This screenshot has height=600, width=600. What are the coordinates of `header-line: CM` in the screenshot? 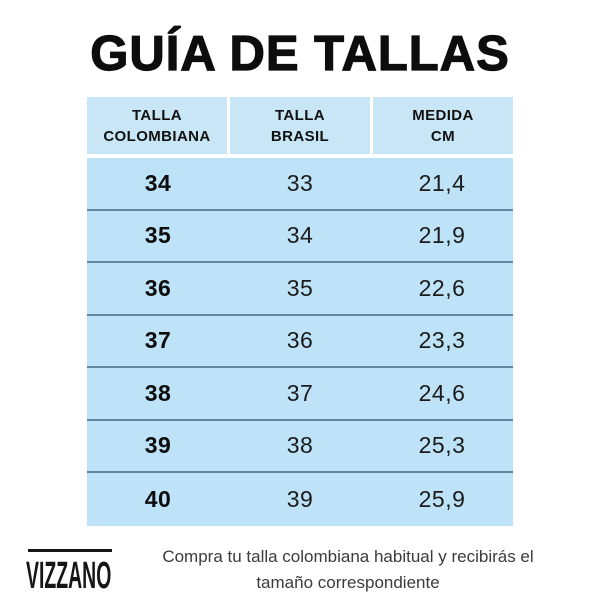 It's located at (443, 136).